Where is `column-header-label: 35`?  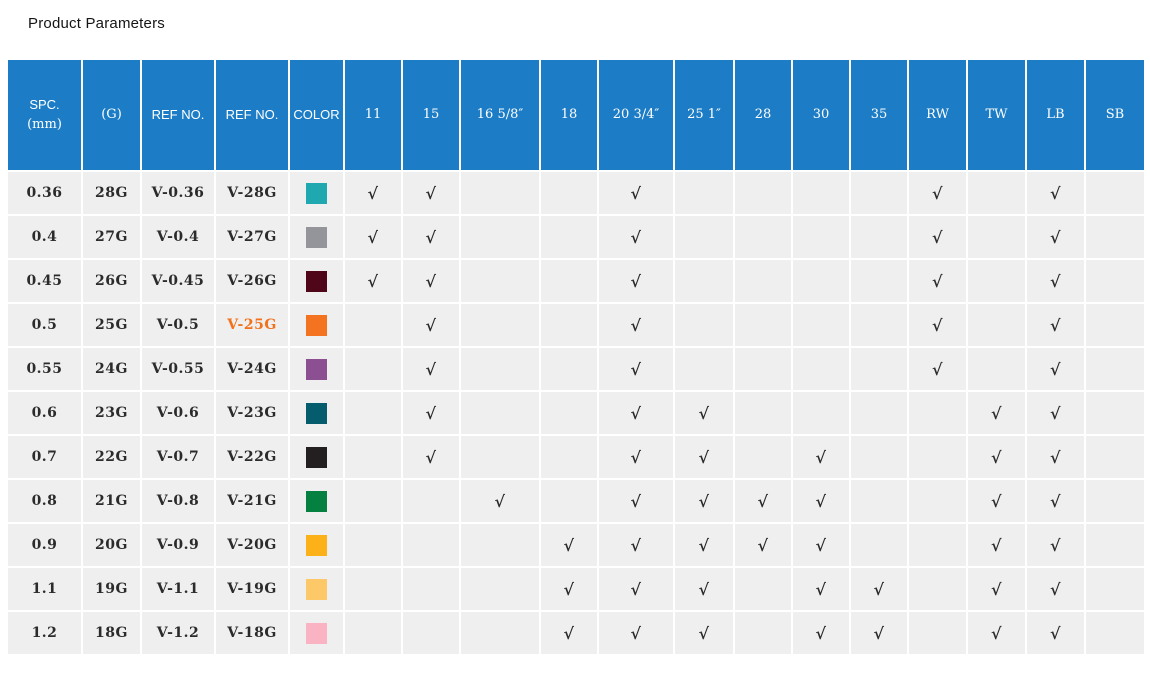 column-header-label: 35 is located at coordinates (879, 114).